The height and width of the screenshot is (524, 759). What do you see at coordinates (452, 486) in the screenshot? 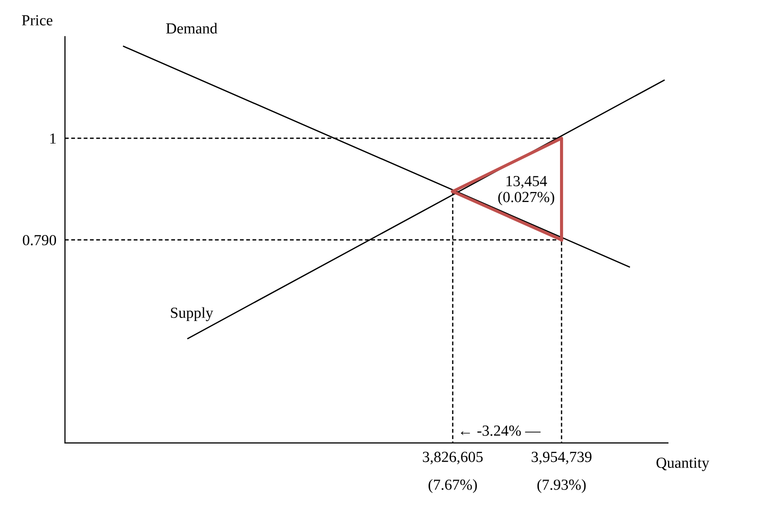
I see `annotation: (7.67%)` at bounding box center [452, 486].